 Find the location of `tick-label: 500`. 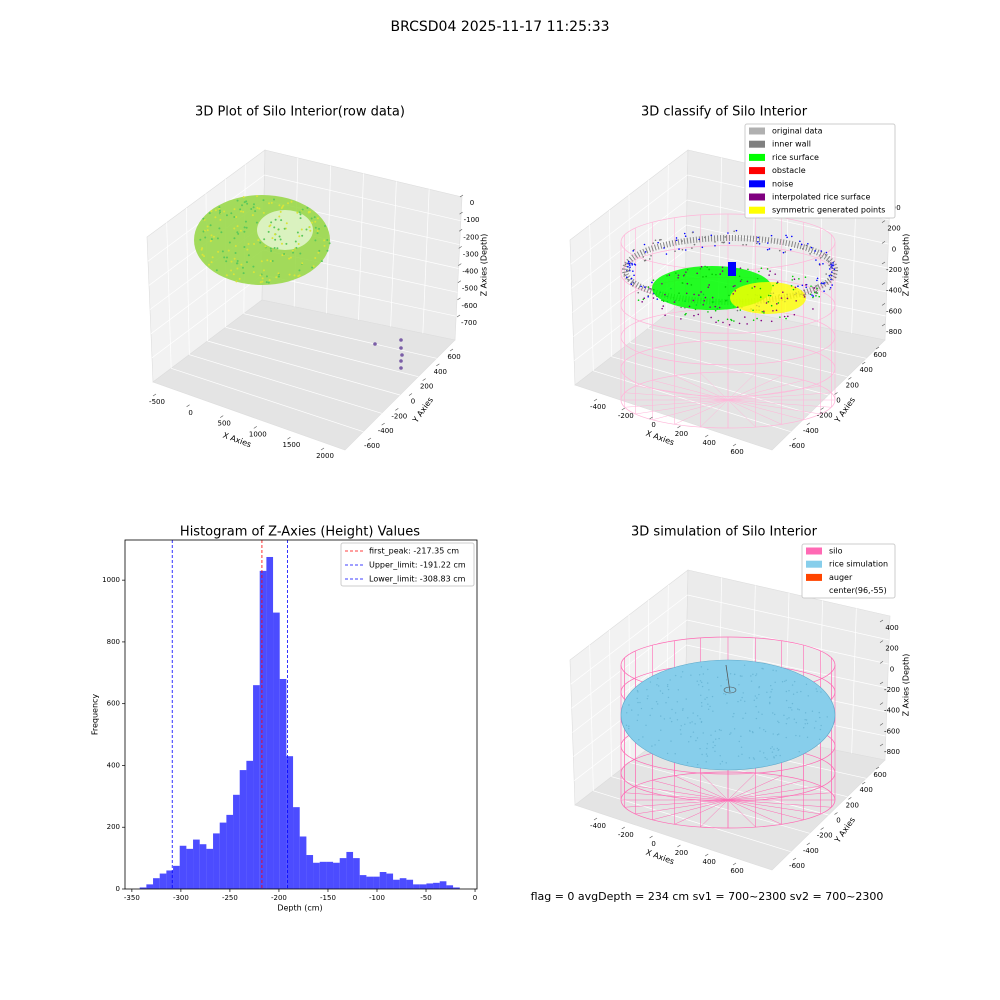

tick-label: 500 is located at coordinates (224, 424).